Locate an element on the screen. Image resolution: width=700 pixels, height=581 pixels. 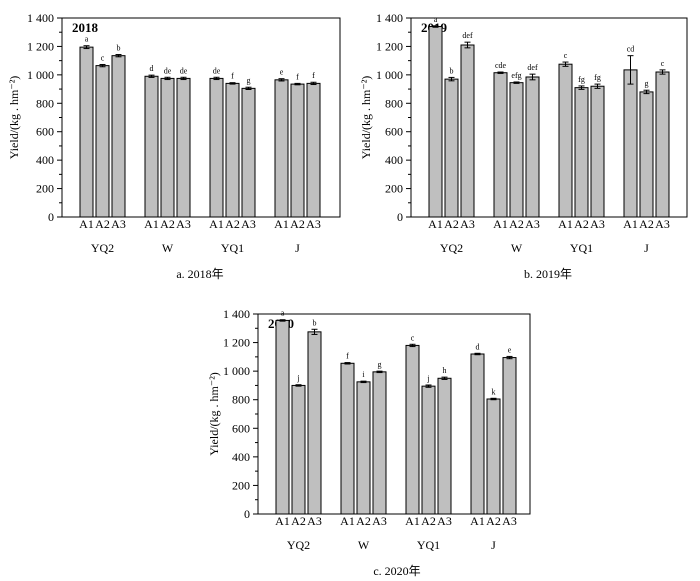
significance-letter: i is located at coordinates (363, 374).